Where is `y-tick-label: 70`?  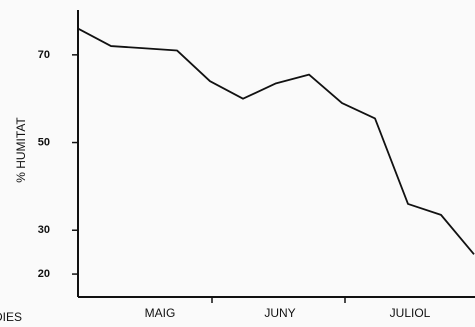
y-tick-label: 70 is located at coordinates (44, 55).